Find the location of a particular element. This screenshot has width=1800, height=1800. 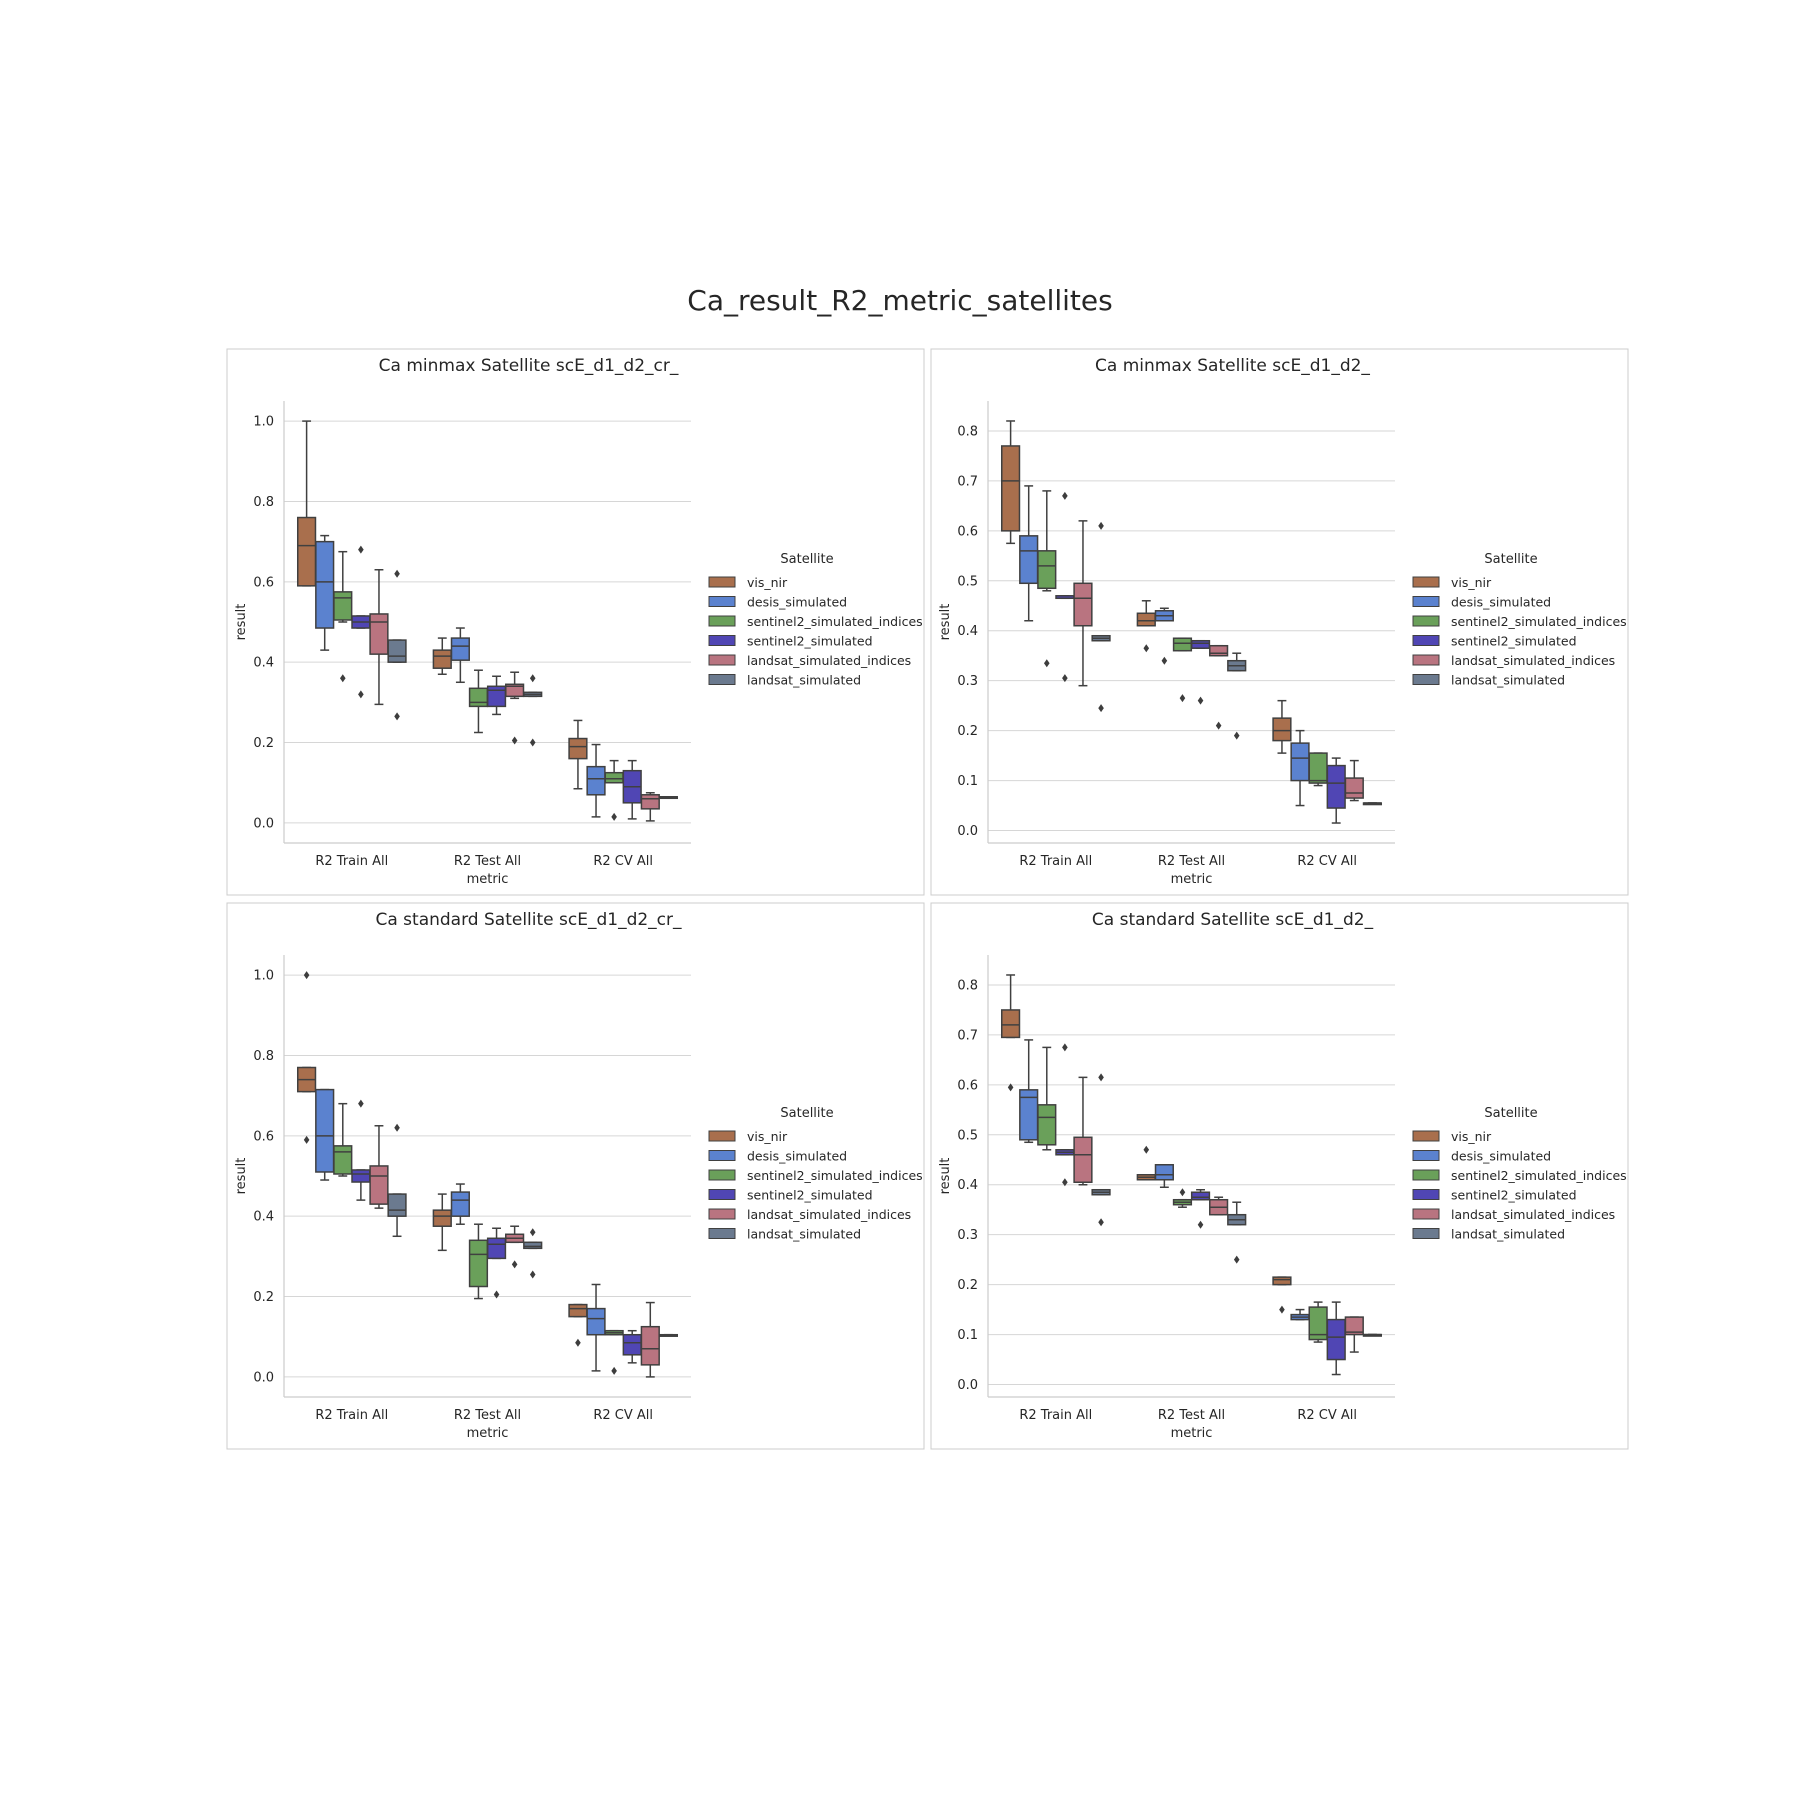

legend-label: desis_simulated is located at coordinates (1501, 602).